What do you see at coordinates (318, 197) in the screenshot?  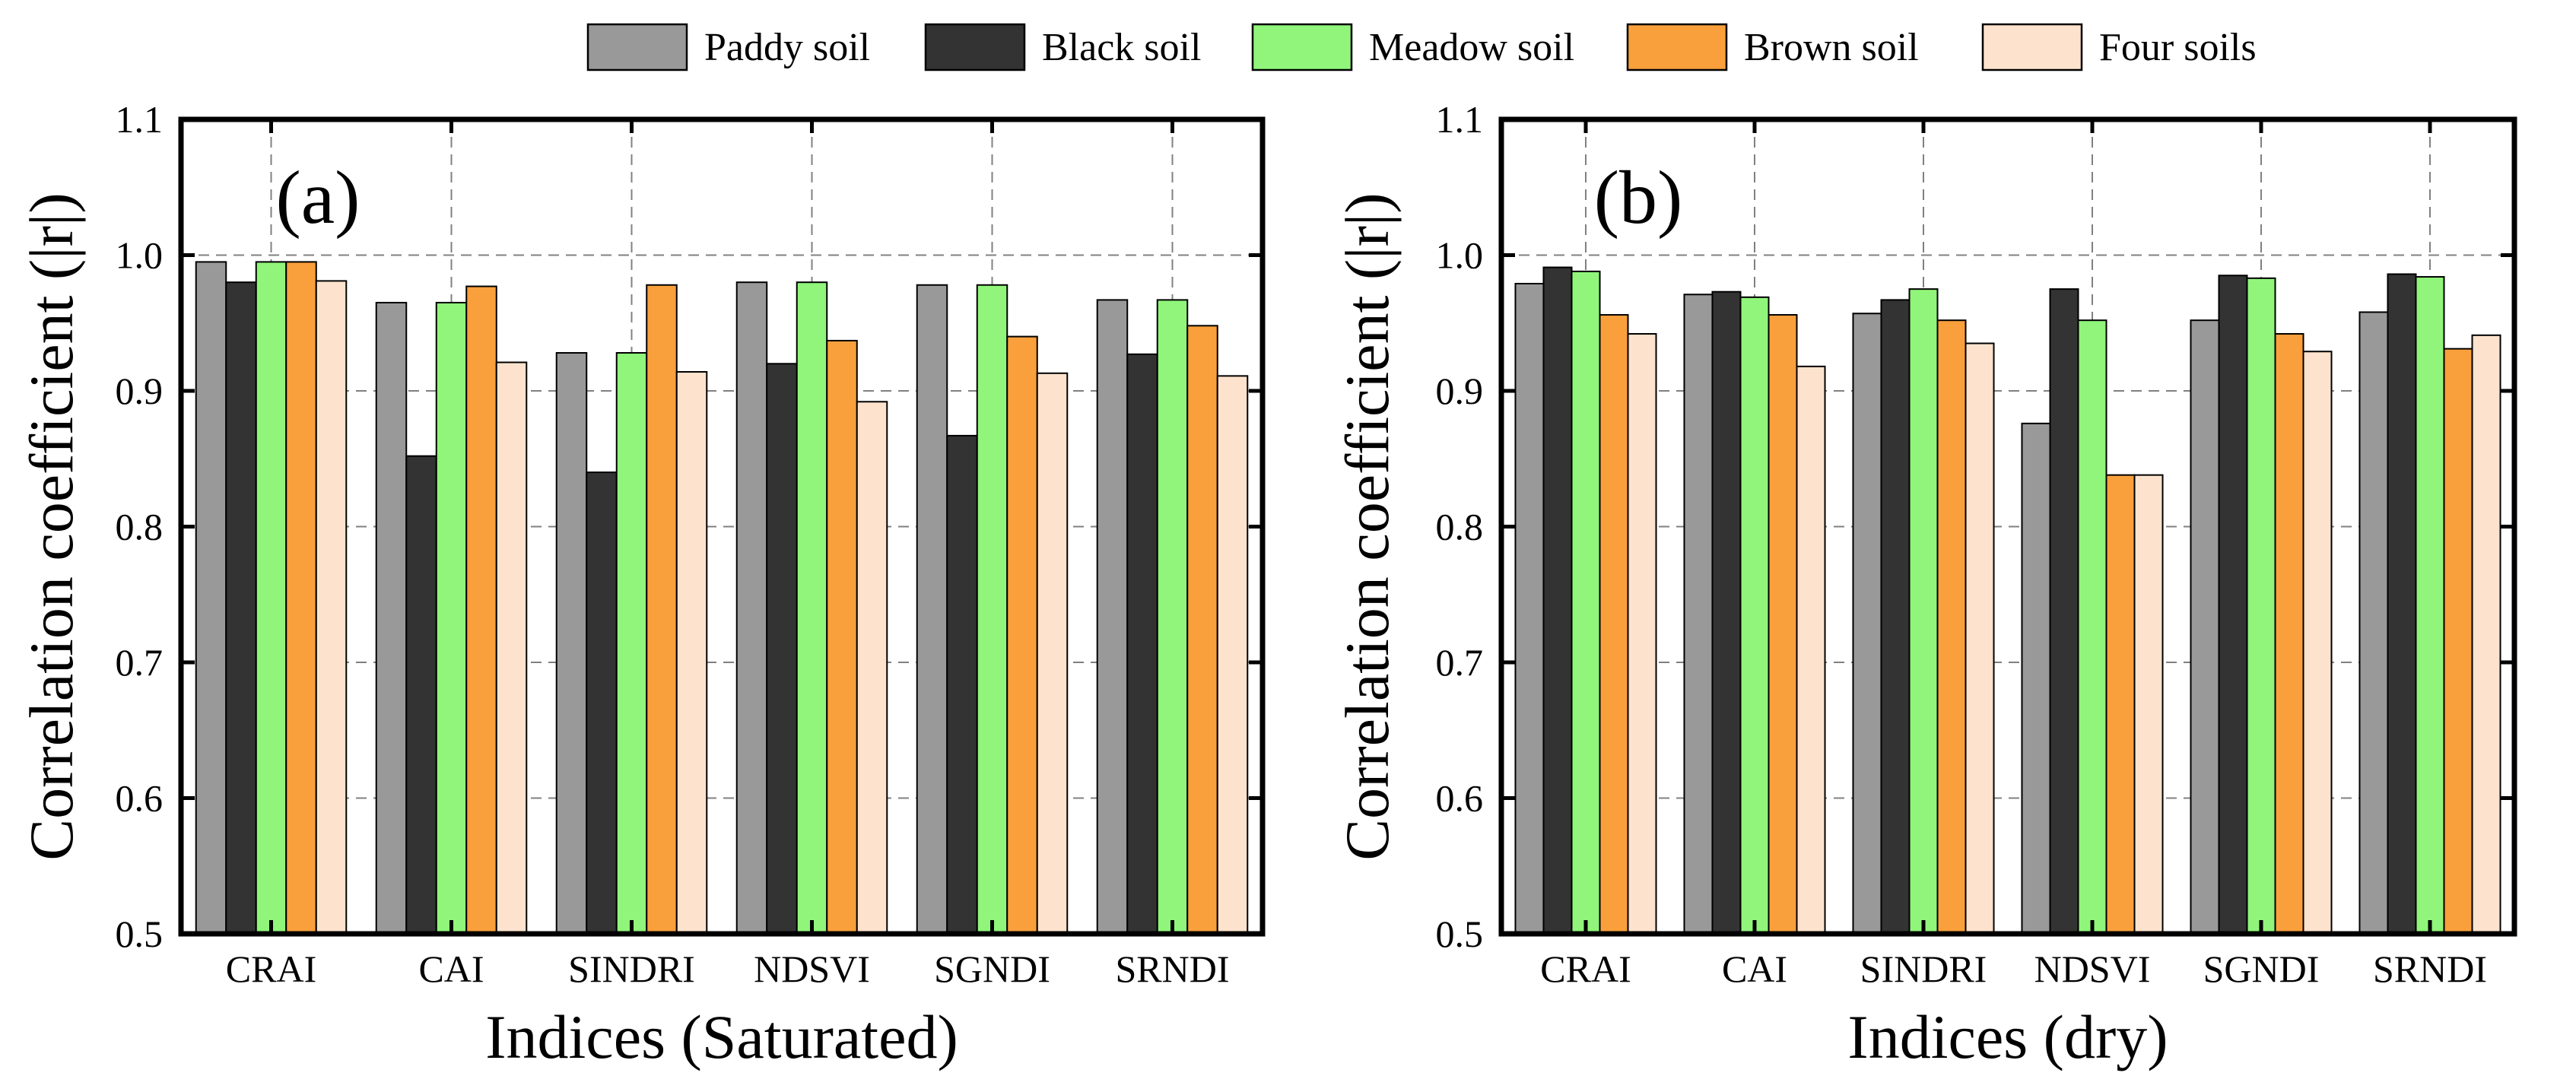 I see `panel-label: (a)` at bounding box center [318, 197].